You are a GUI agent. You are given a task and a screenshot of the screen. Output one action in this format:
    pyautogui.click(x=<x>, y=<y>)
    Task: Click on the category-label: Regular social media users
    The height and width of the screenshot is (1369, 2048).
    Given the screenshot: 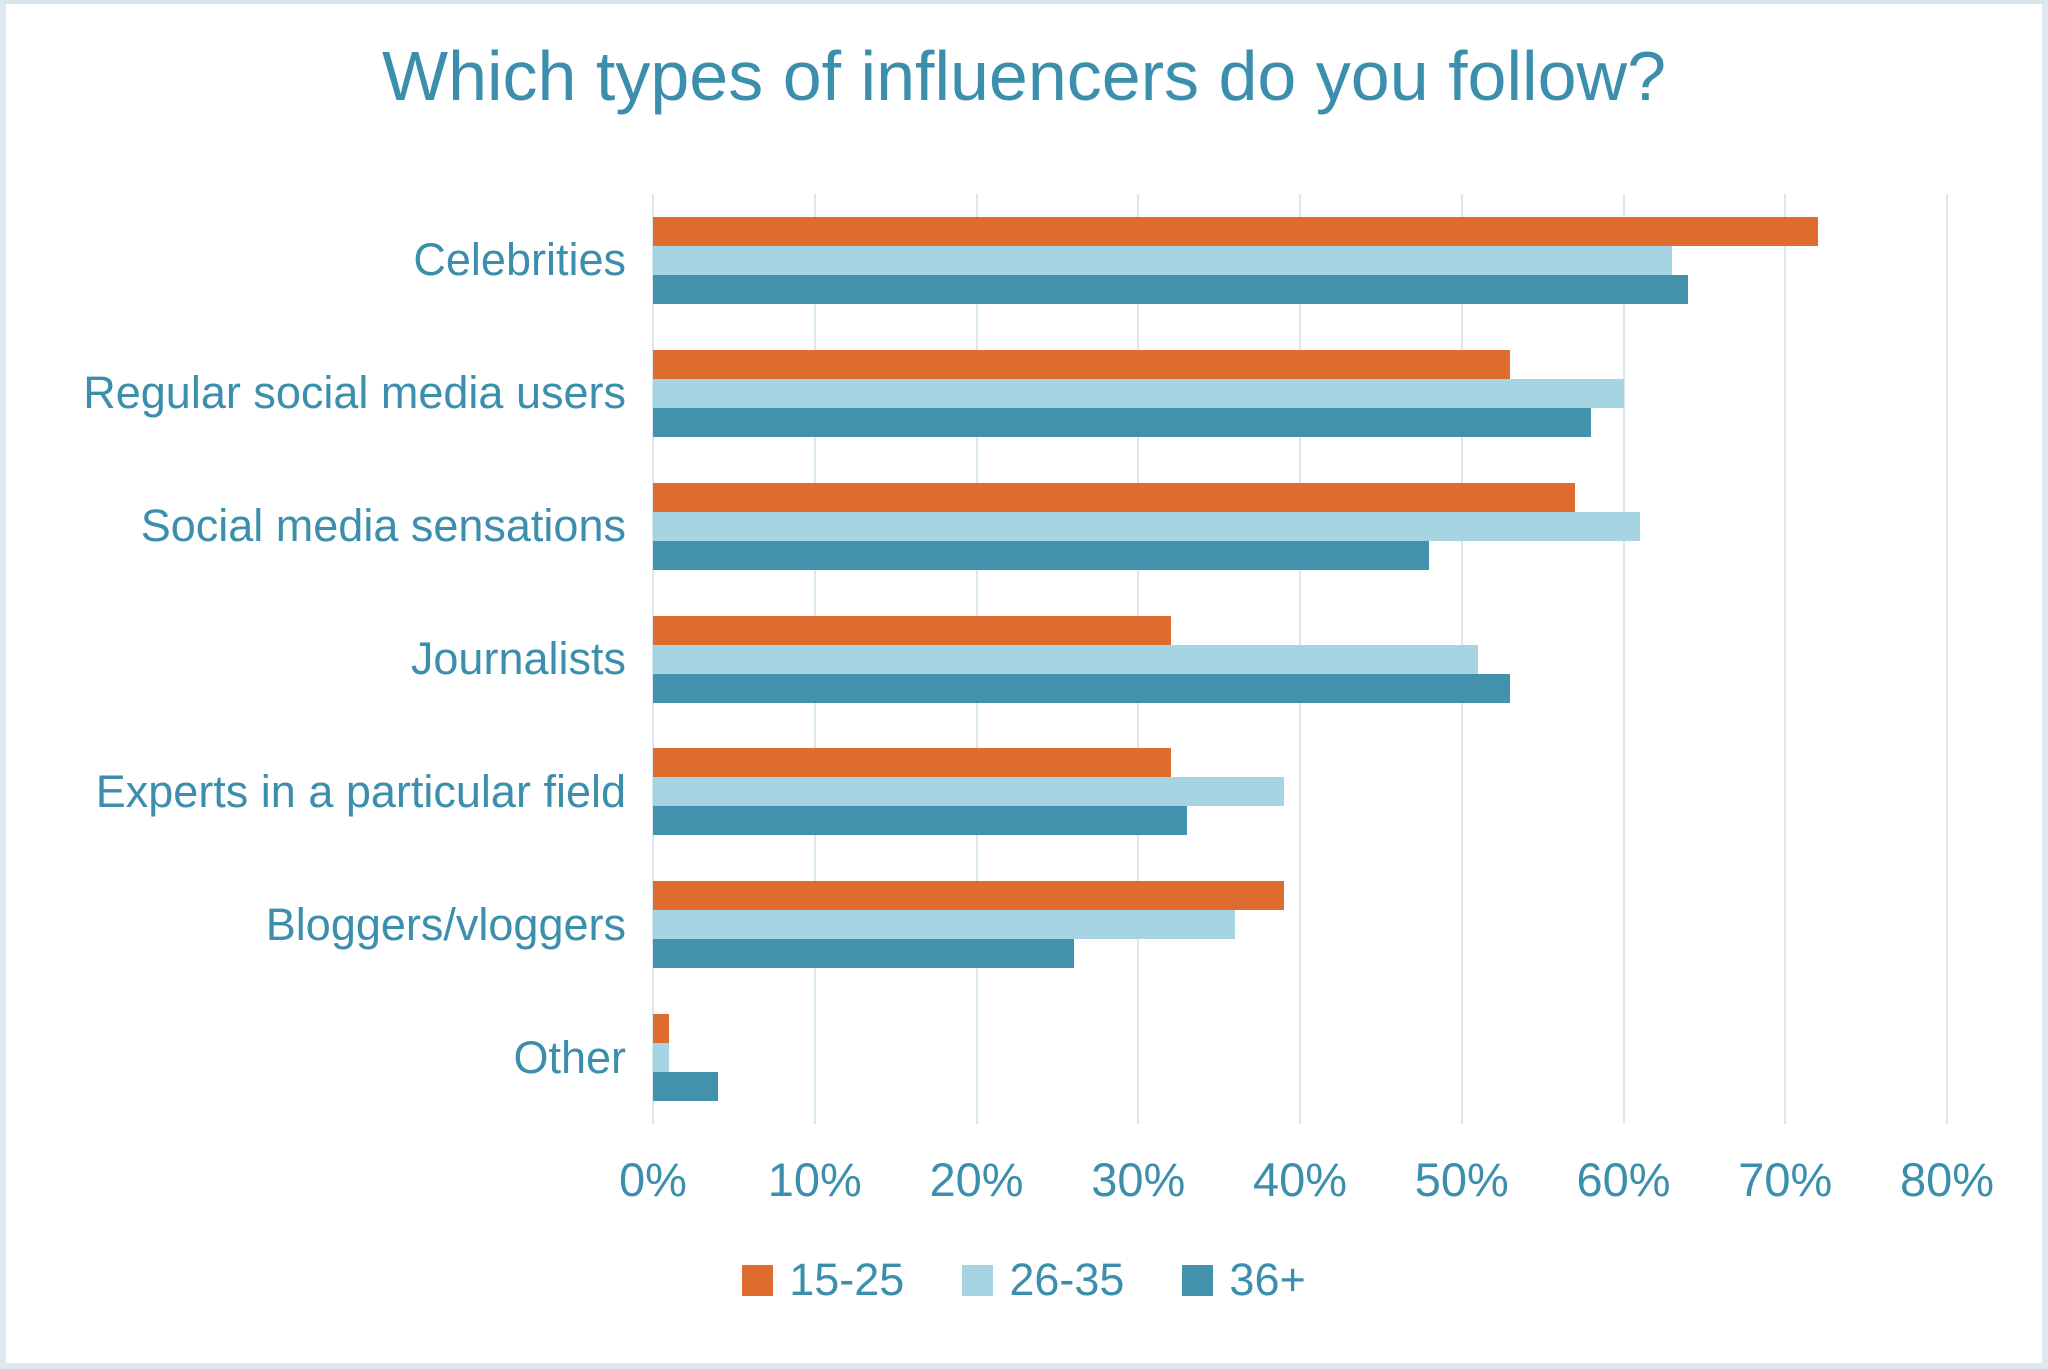 What is the action you would take?
    pyautogui.click(x=354, y=393)
    